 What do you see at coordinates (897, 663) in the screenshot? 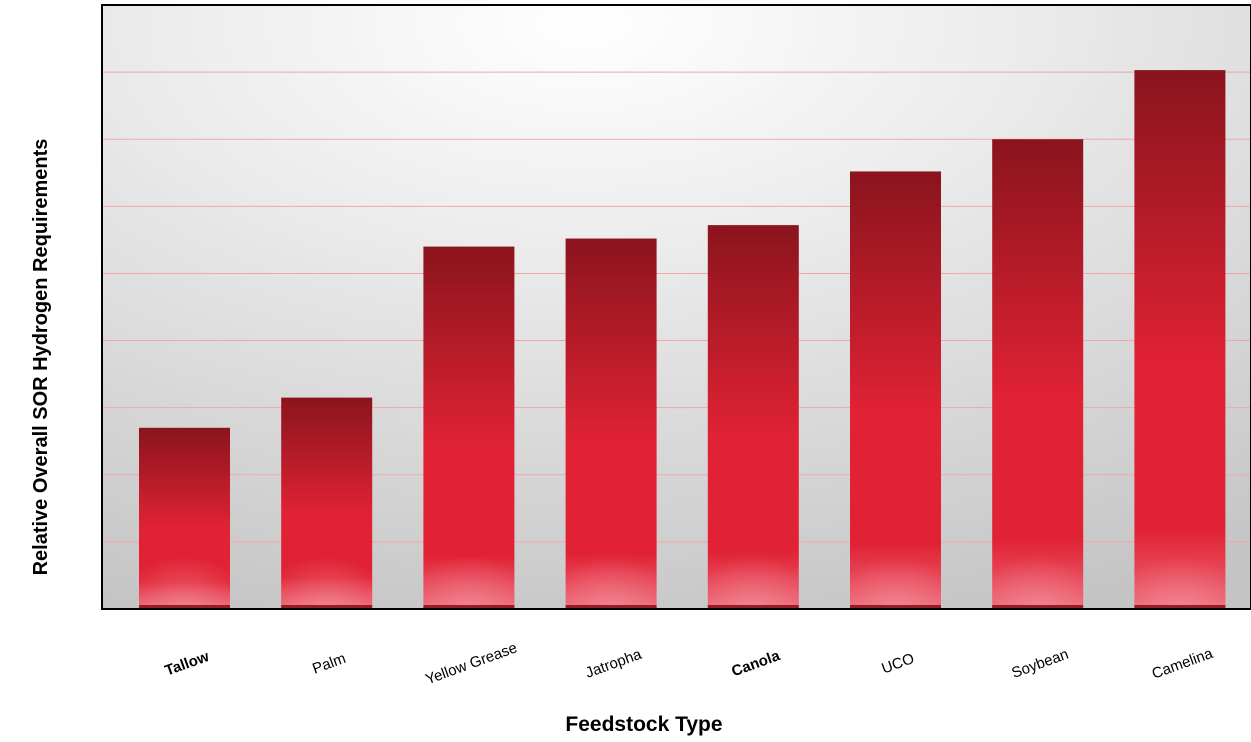
I see `x-tick-label: UCO` at bounding box center [897, 663].